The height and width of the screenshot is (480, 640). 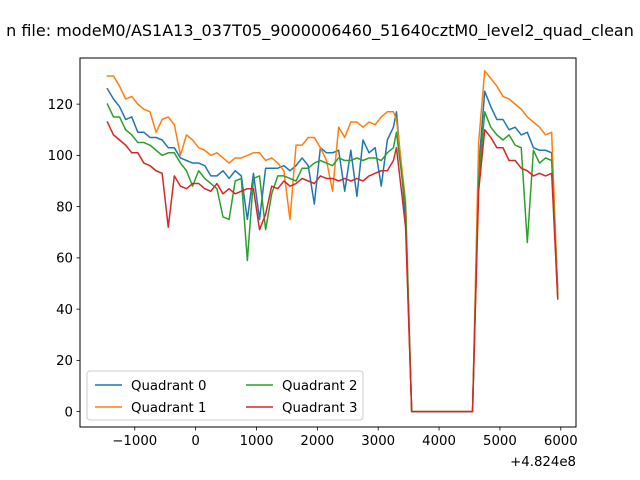 I want to click on x-axis: −1000 0 1000 2000 3000 4000 5000 6000, so click(x=345, y=438).